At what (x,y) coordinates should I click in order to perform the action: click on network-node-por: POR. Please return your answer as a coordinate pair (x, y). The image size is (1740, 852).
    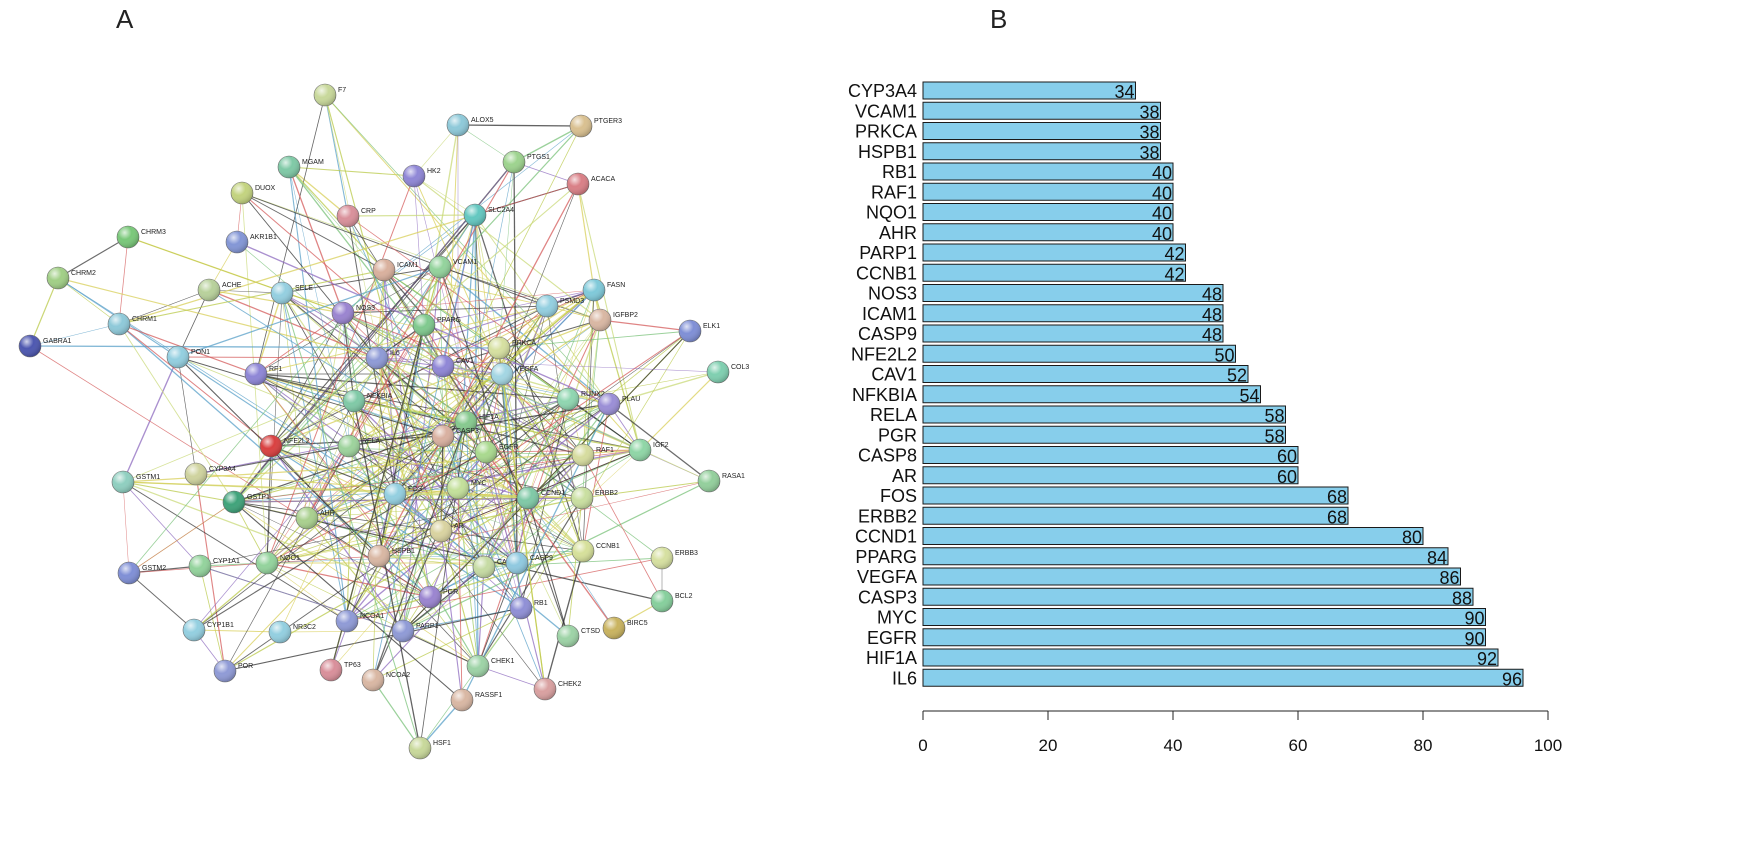
    Looking at the image, I should click on (233, 671).